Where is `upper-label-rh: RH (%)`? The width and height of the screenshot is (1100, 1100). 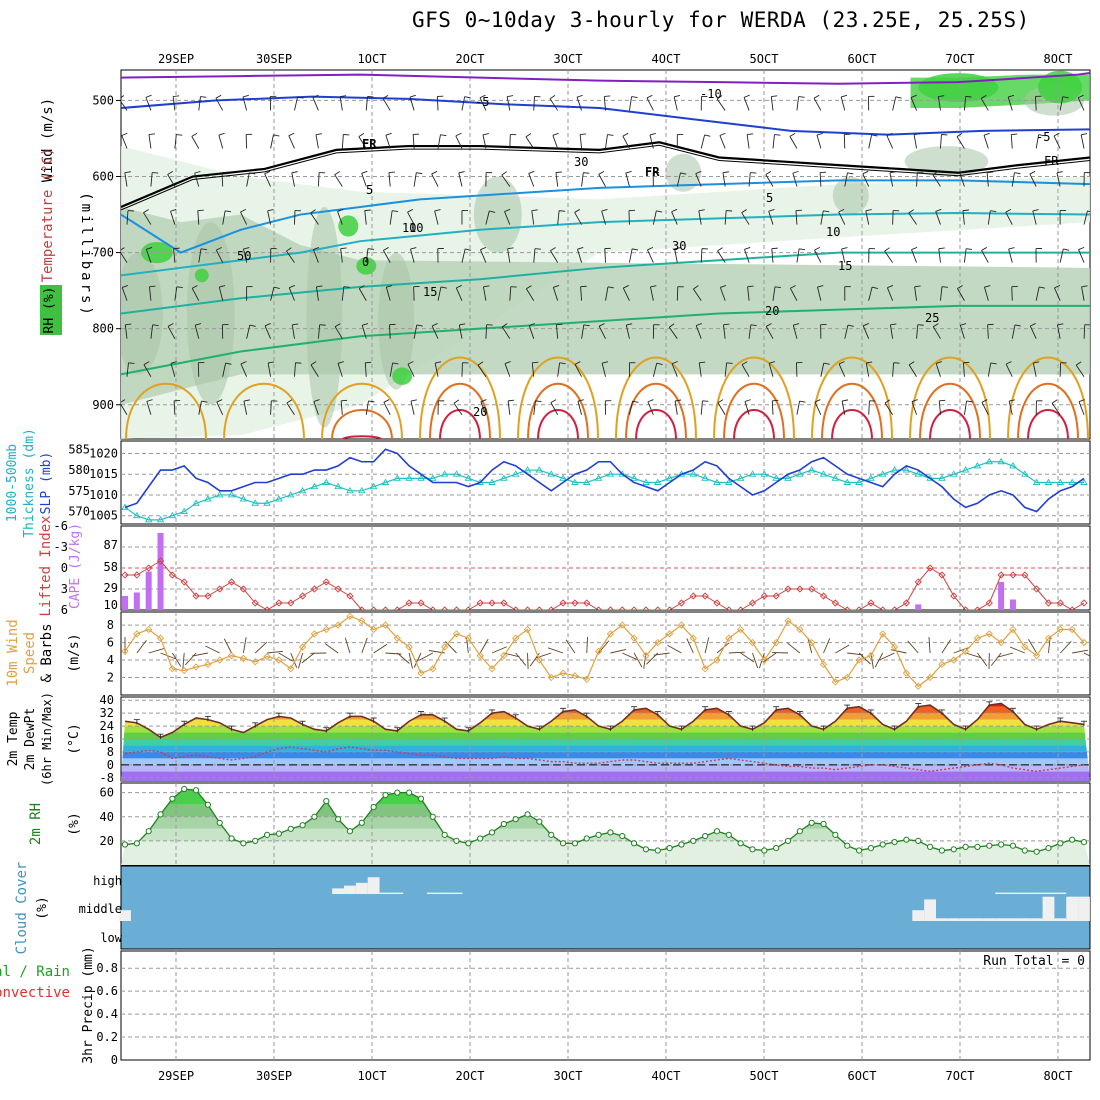 upper-label-rh: RH (%) is located at coordinates (49, 310).